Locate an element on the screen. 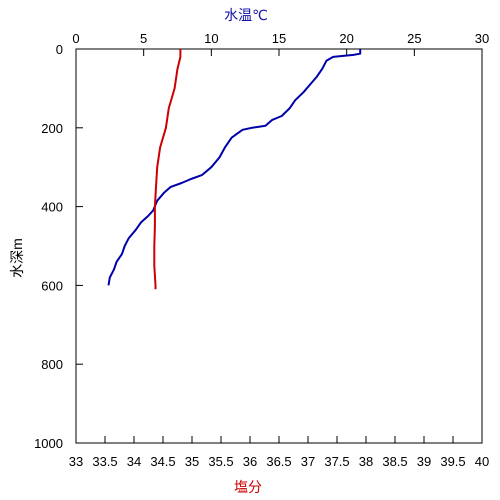 The height and width of the screenshot is (500, 500). bottom-axis-label: 塩分 is located at coordinates (248, 487).